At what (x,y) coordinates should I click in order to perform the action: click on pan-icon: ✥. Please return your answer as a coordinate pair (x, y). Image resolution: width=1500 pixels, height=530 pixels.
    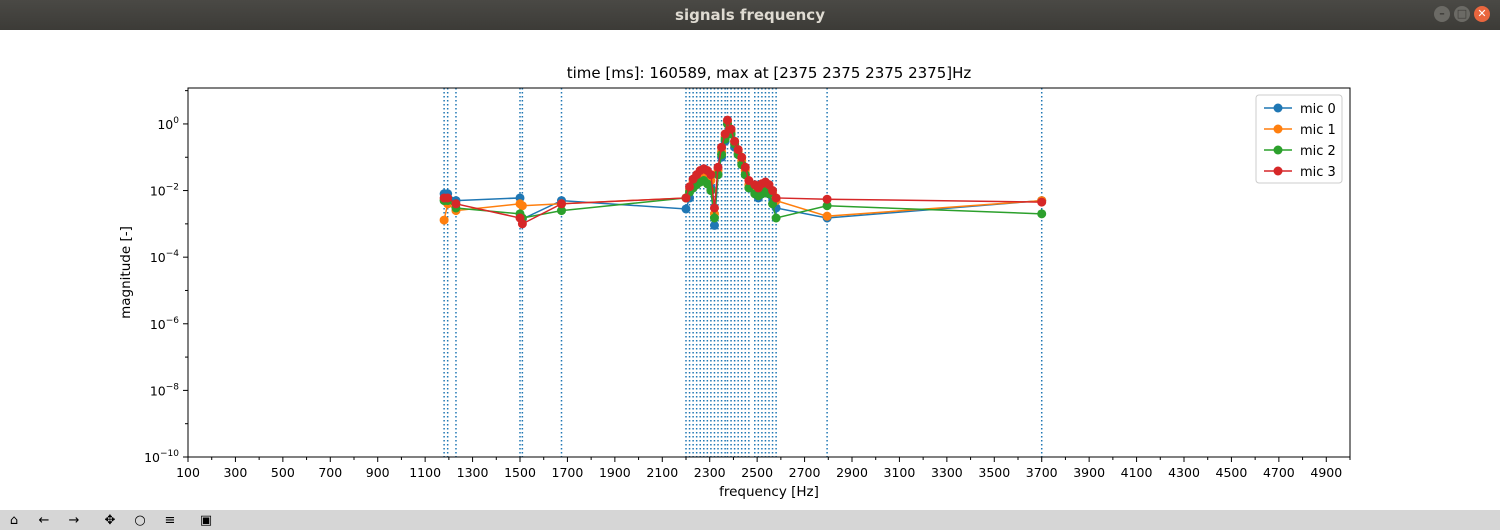
    Looking at the image, I should click on (110, 520).